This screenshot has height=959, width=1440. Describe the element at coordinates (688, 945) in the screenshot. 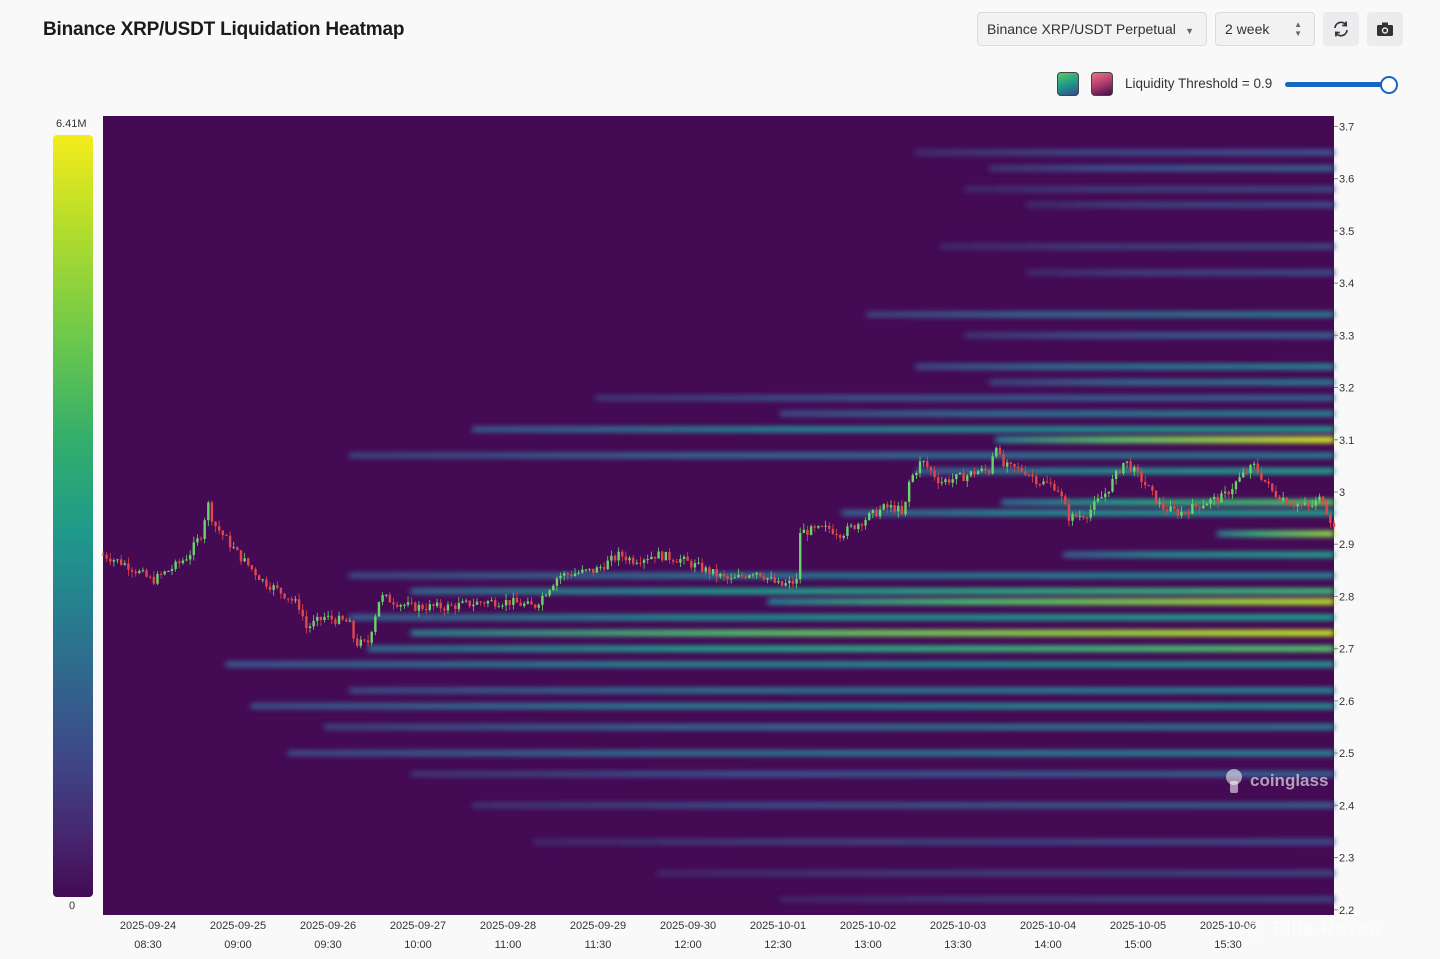

I see `x-tick-time: 12:00` at that location.